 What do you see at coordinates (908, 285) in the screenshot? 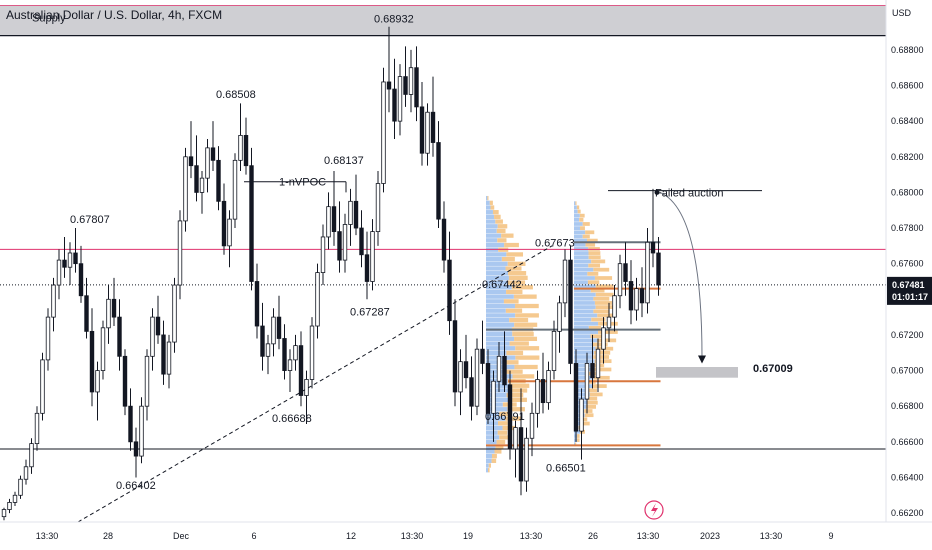
I see `last-price-value: 0.67481` at bounding box center [908, 285].